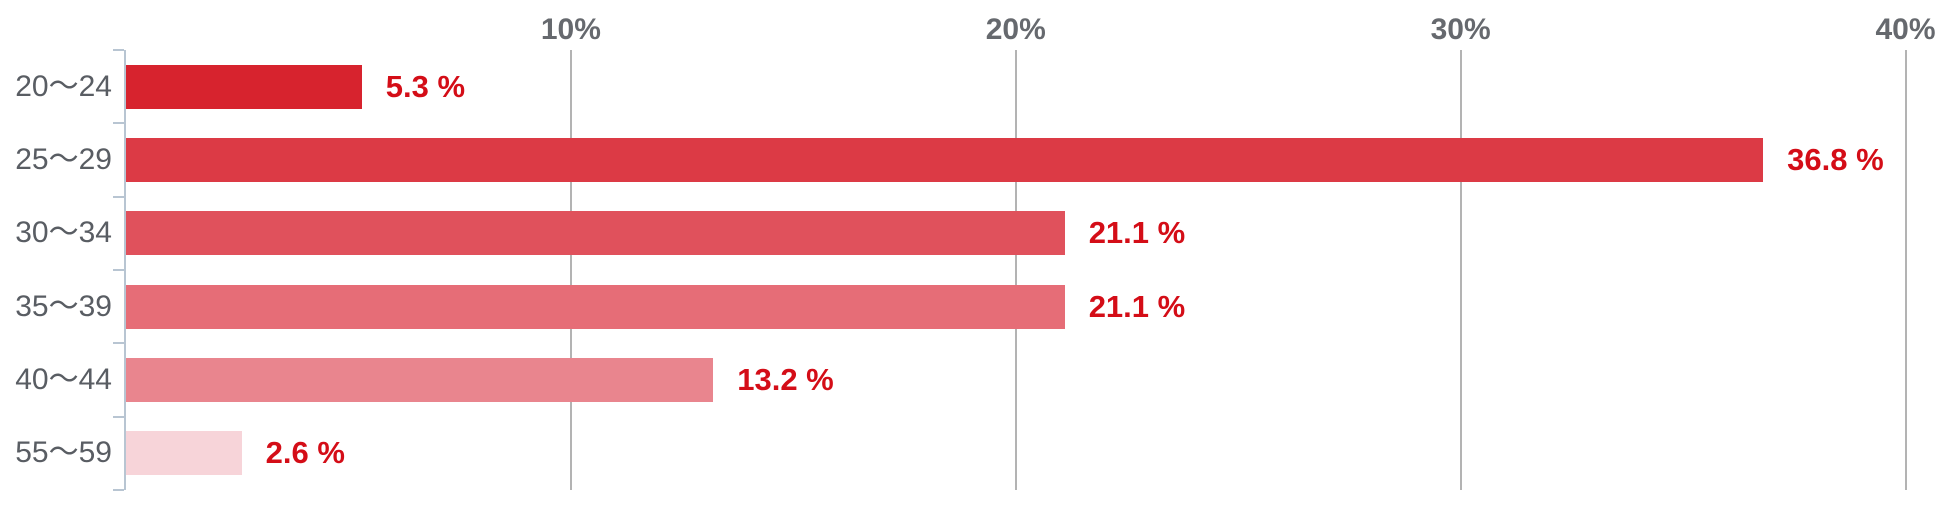 The image size is (1950, 525). Describe the element at coordinates (570, 29) in the screenshot. I see `x-tick-label: 10%` at that location.